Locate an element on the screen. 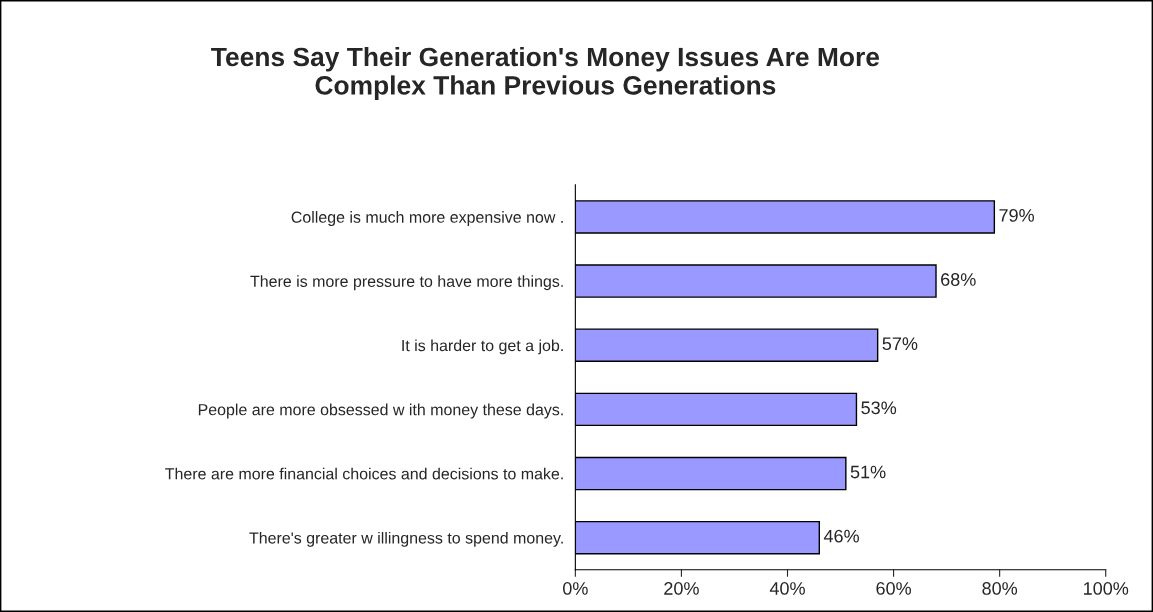  y-tick-label: There is more pressure to have more things. is located at coordinates (406, 283).